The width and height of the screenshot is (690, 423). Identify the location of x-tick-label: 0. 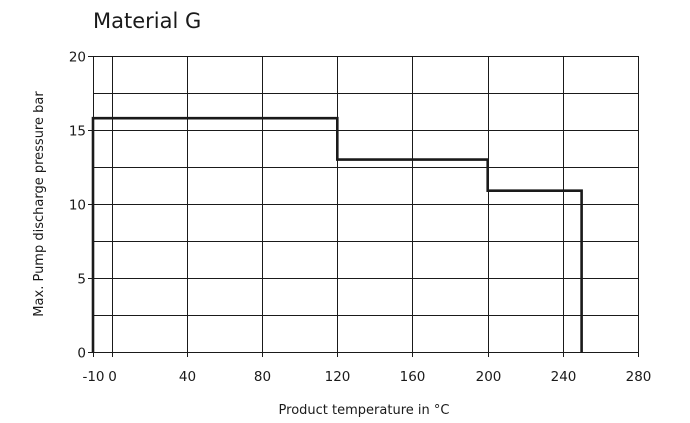
(112, 377).